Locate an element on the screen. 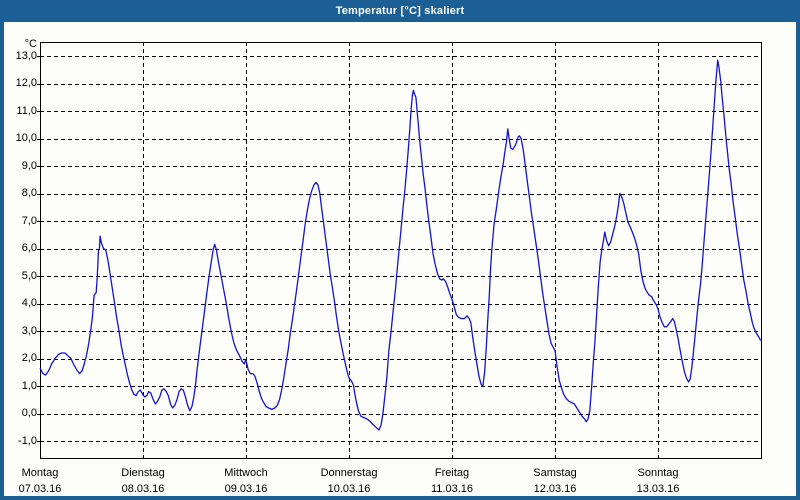 The width and height of the screenshot is (800, 500). window-title: Temperatur [°C] skaliert is located at coordinates (400, 11).